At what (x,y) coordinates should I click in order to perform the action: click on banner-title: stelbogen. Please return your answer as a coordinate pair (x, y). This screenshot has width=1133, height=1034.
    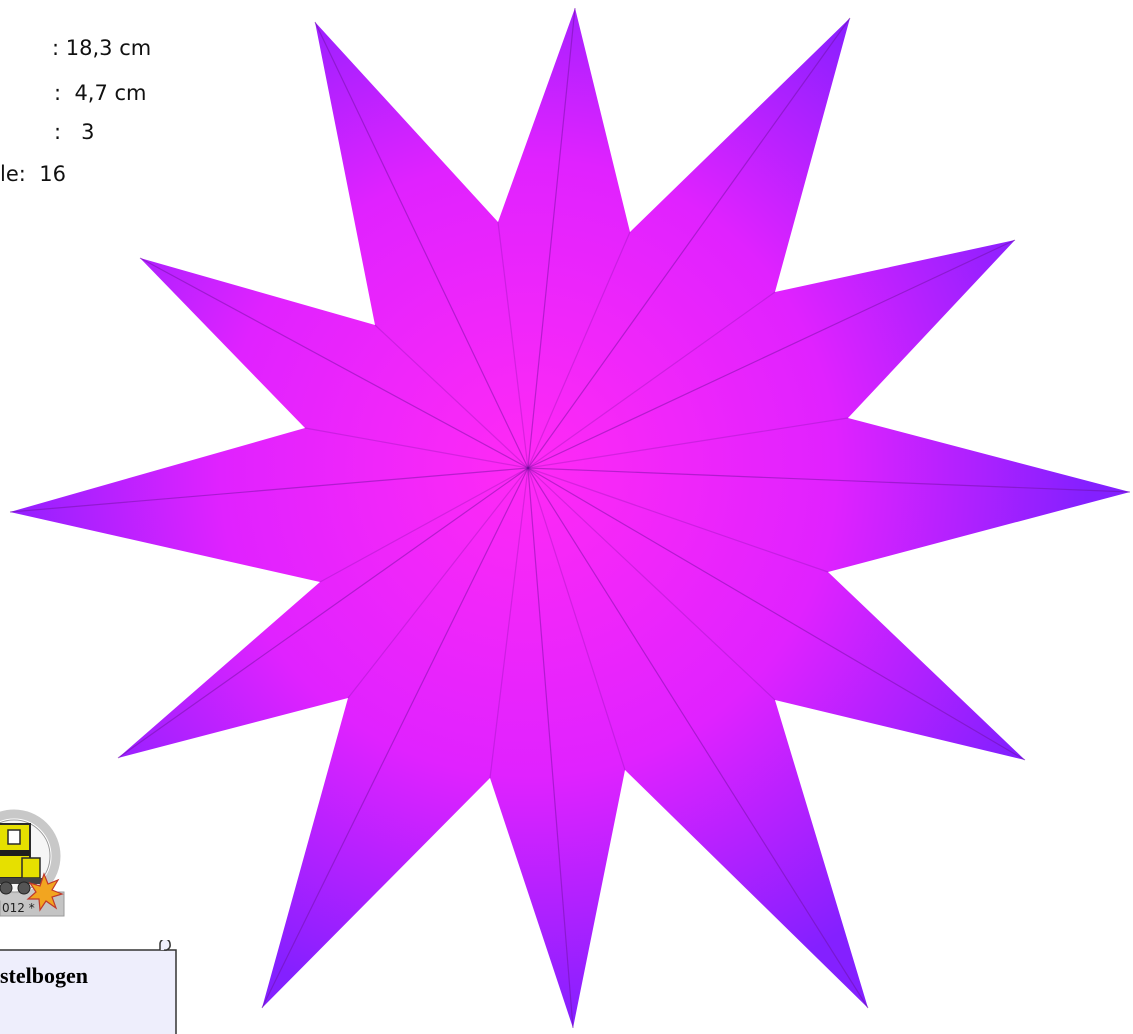
    Looking at the image, I should click on (44, 975).